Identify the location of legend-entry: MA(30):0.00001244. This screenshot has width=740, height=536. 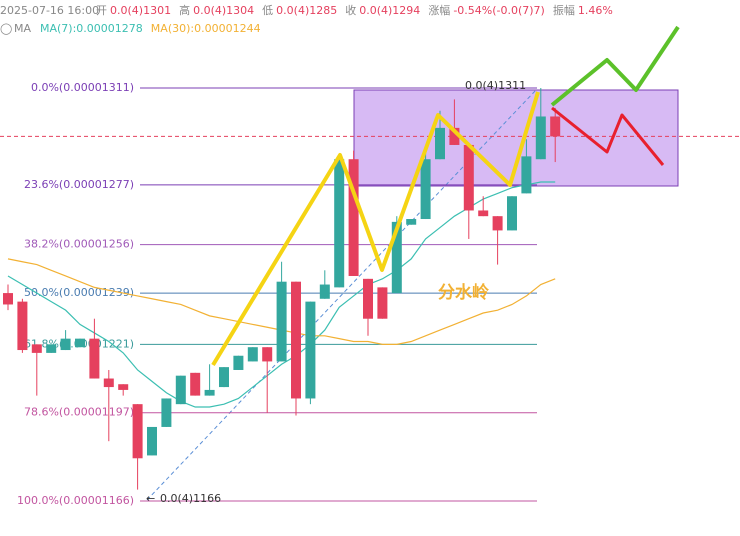
(206, 28).